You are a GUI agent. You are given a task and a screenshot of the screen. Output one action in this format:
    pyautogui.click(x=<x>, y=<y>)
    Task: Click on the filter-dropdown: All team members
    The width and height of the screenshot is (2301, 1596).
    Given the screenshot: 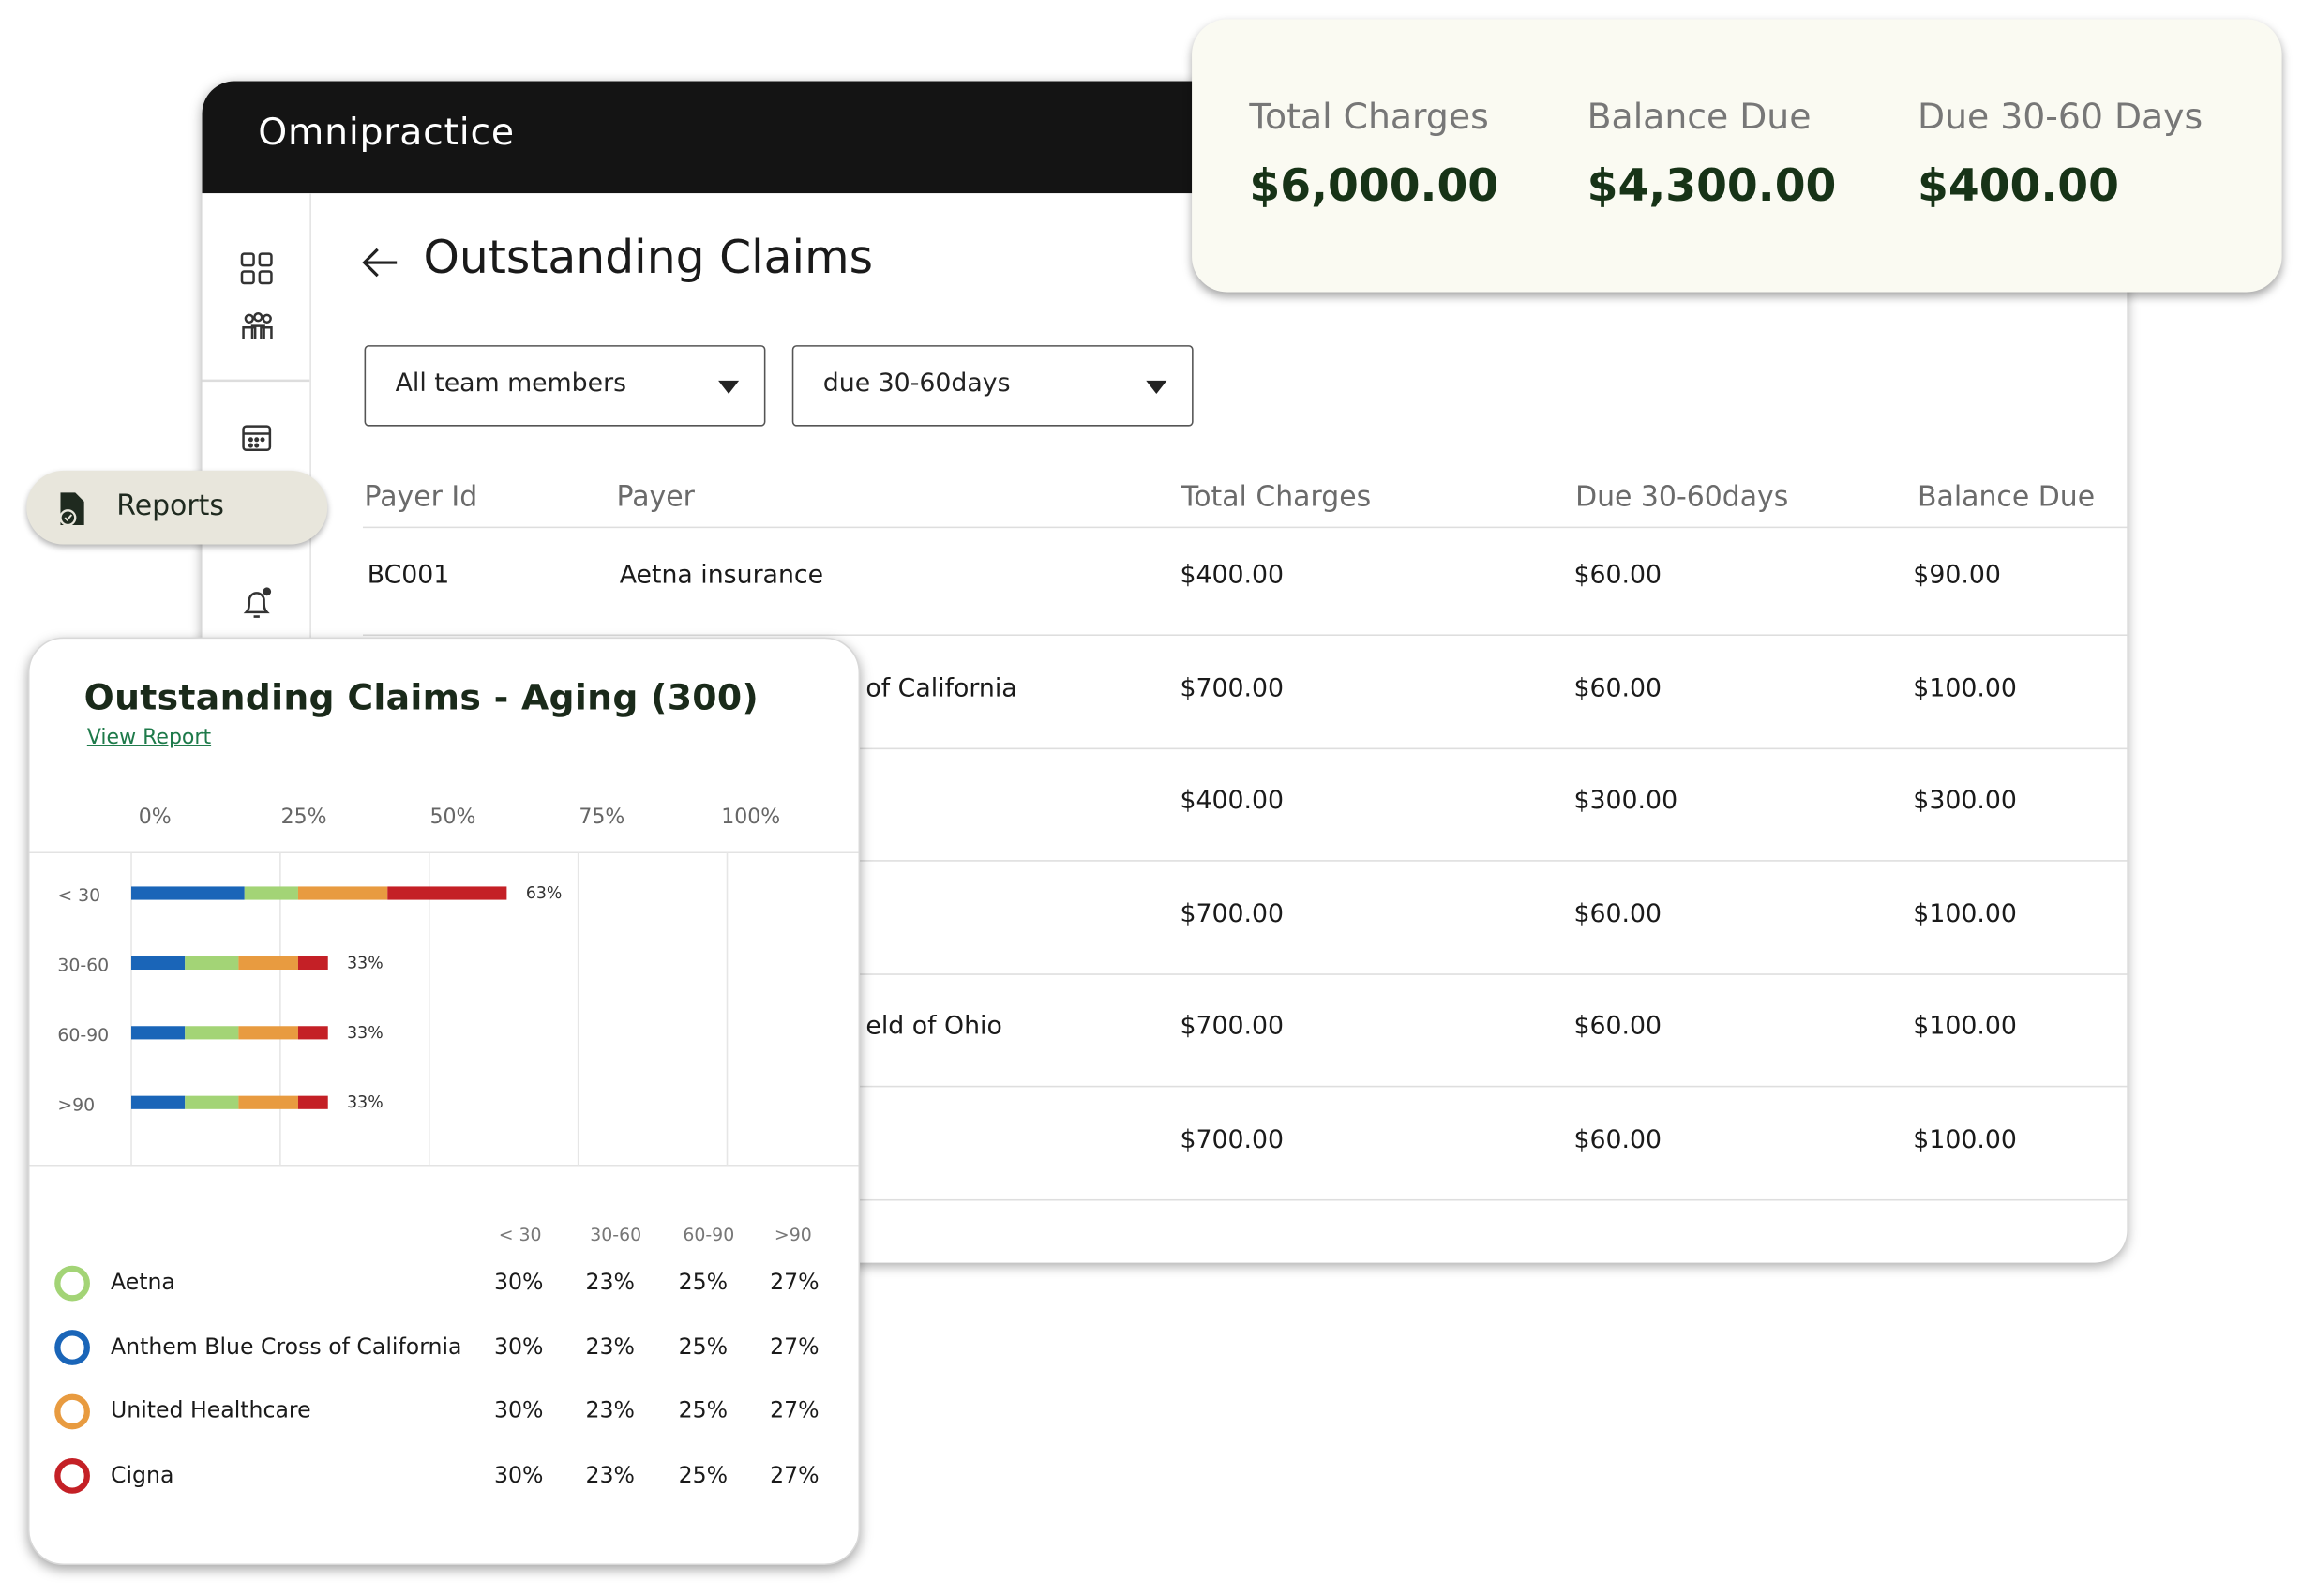 What is the action you would take?
    pyautogui.click(x=565, y=386)
    